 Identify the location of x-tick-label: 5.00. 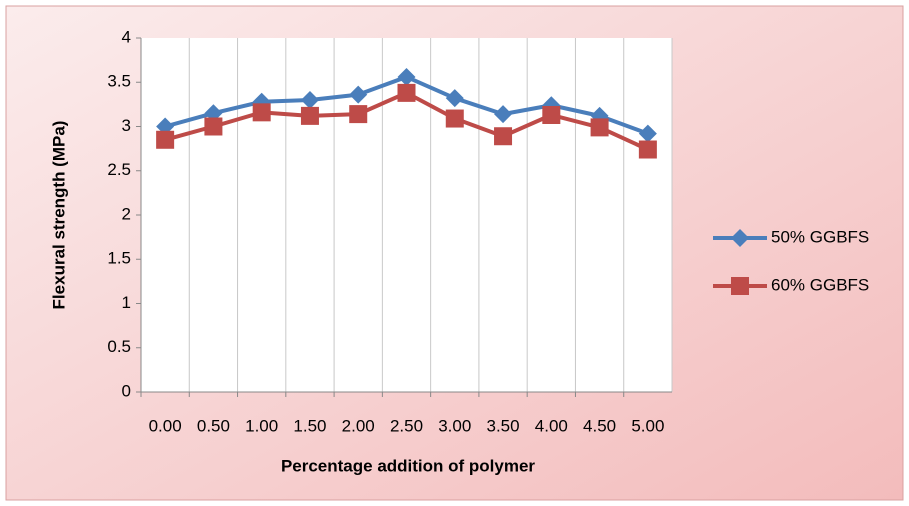
(647, 425).